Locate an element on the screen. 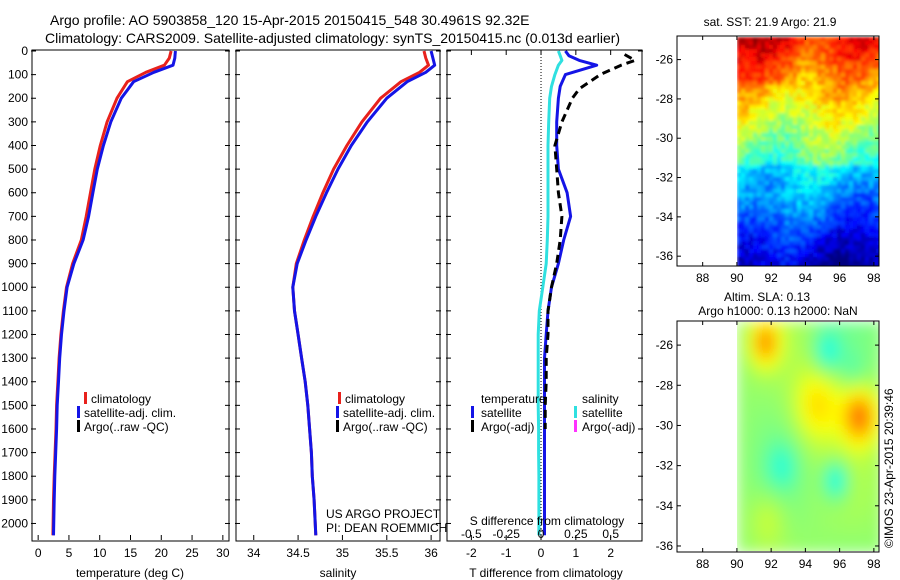 Image resolution: width=900 pixels, height=580 pixels. y-tick-label: 0 is located at coordinates (24, 51).